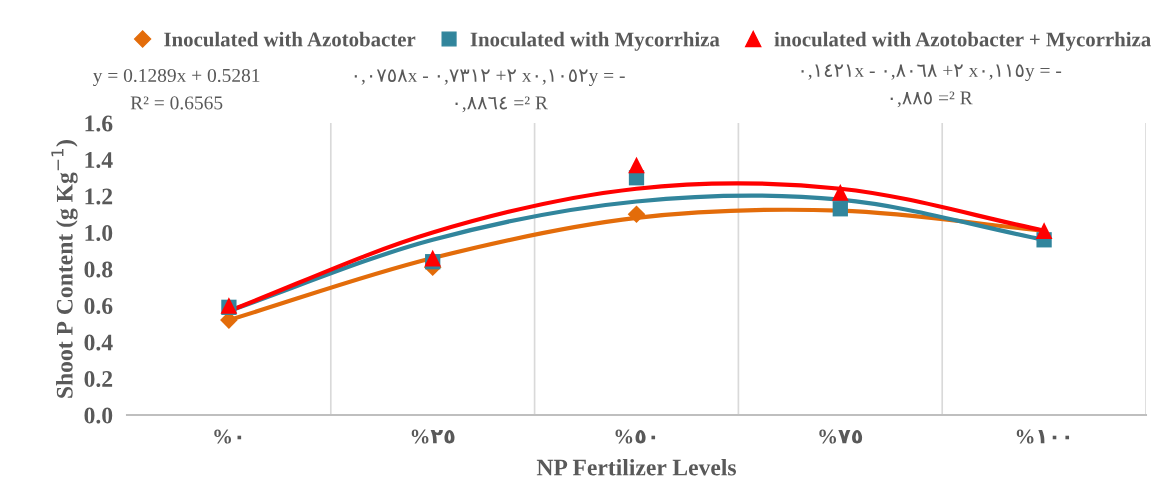 This screenshot has height=498, width=1162. What do you see at coordinates (99, 233) in the screenshot?
I see `y-tick-label: 1.0` at bounding box center [99, 233].